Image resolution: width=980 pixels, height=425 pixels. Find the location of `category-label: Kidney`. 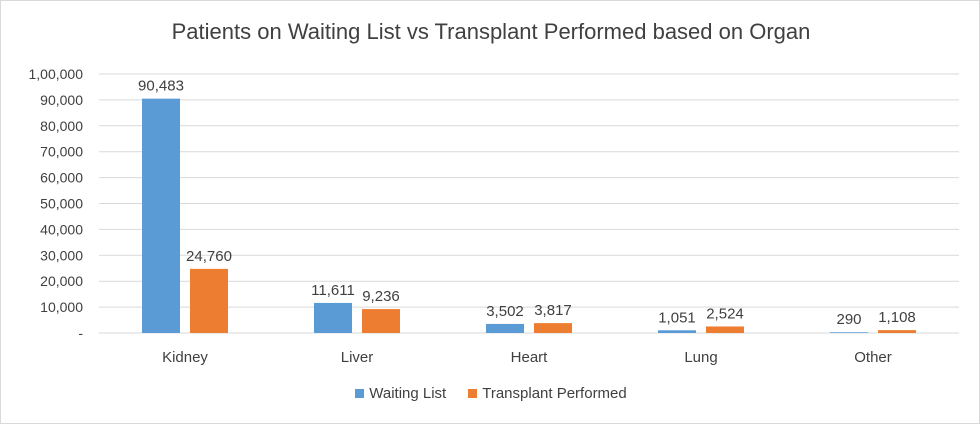

category-label: Kidney is located at coordinates (185, 357).